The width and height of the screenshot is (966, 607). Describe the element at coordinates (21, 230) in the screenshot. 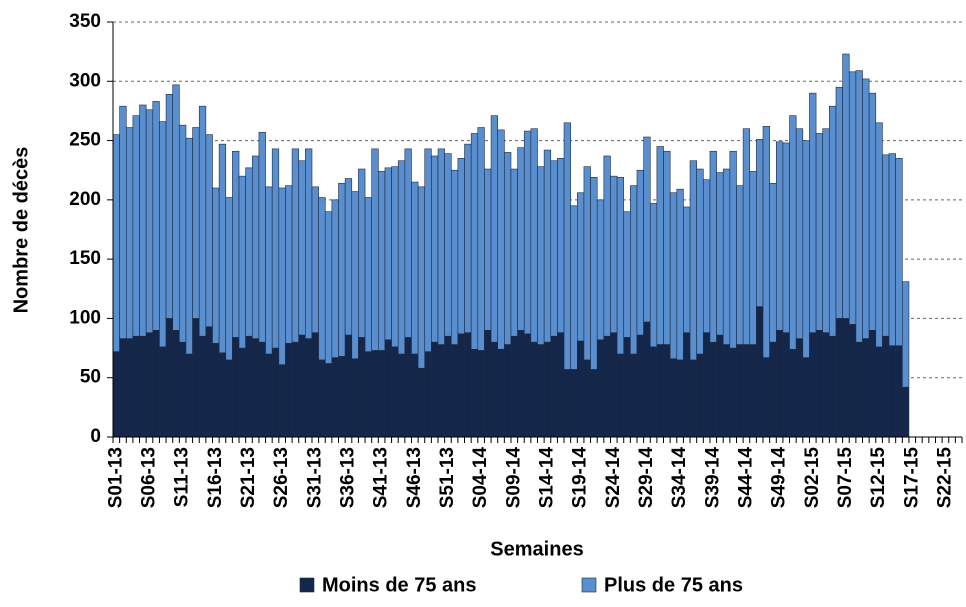

I see `y-axis-title: Nombre de décès` at that location.